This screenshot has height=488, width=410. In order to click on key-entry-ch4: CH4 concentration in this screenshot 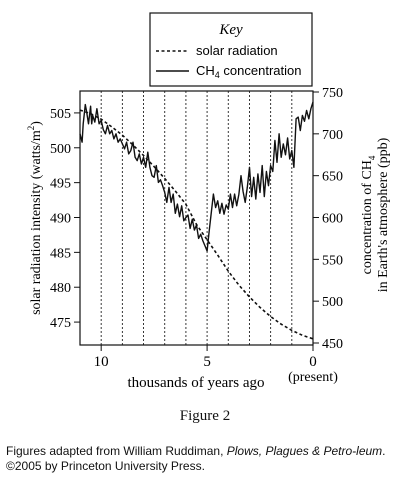, I will do `click(248, 71)`.